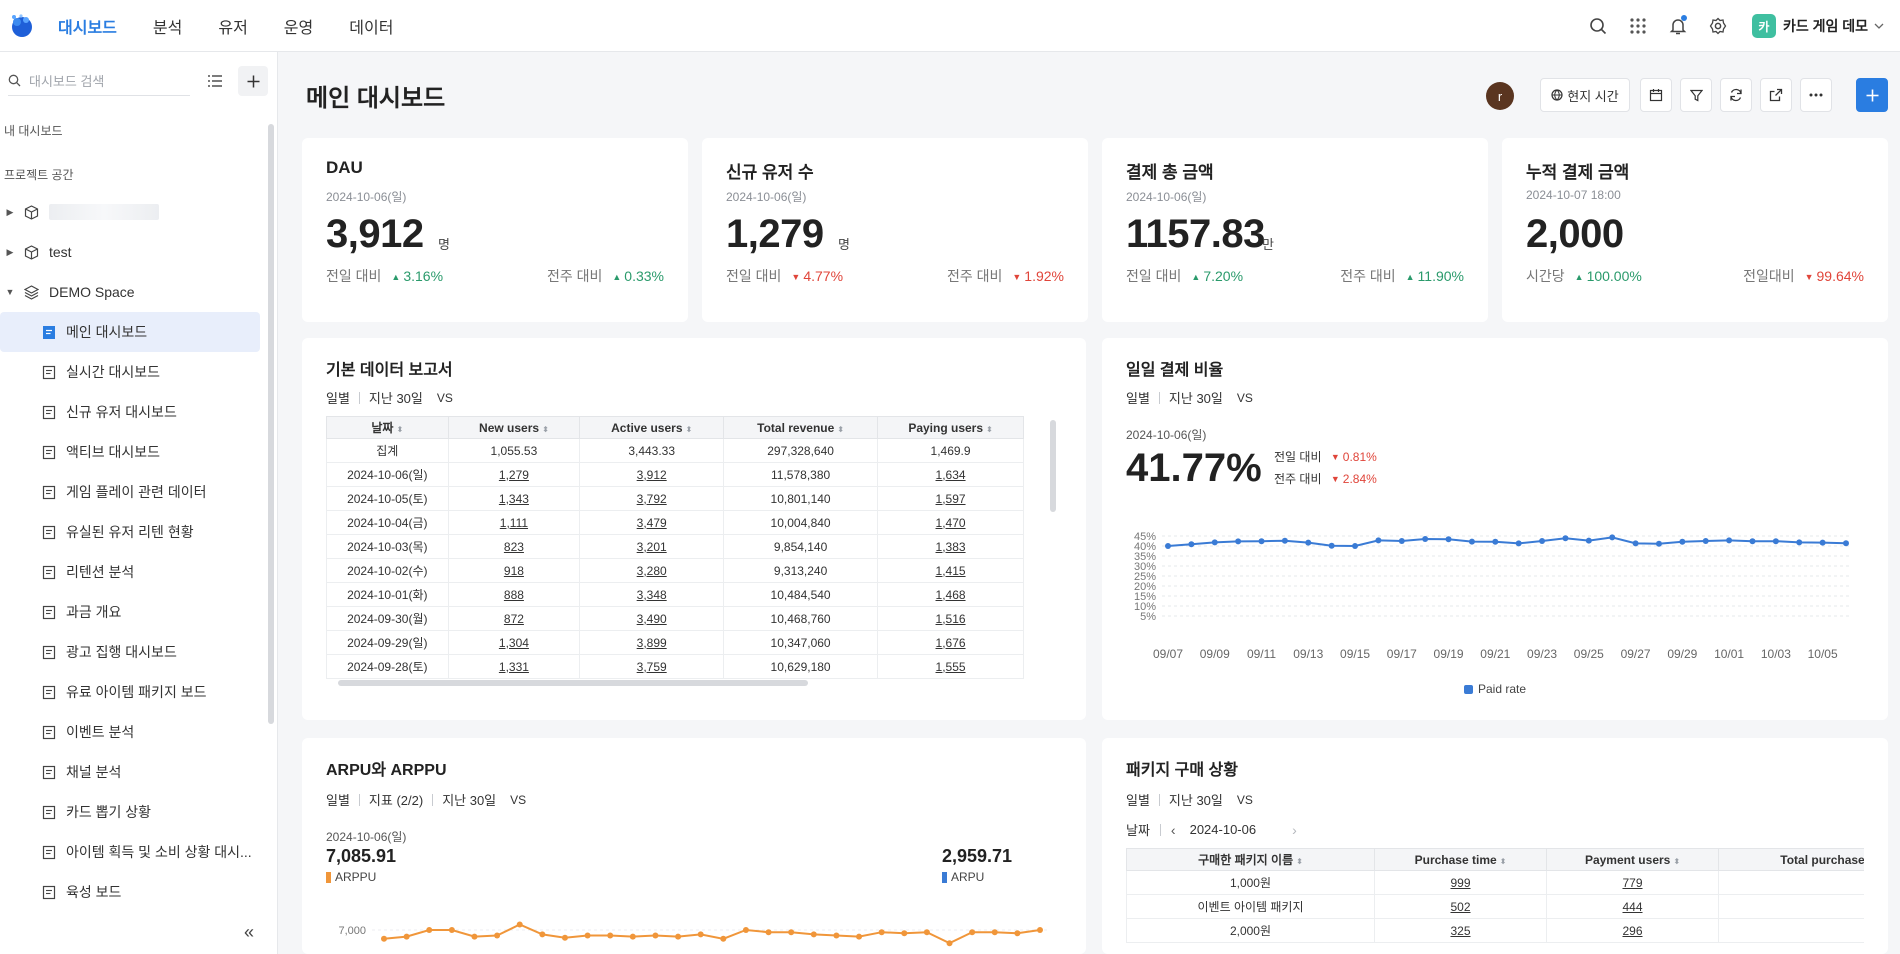  Describe the element at coordinates (130, 412) in the screenshot. I see `sidebar-dashboard-item: 신규 유저 대시보드` at that location.